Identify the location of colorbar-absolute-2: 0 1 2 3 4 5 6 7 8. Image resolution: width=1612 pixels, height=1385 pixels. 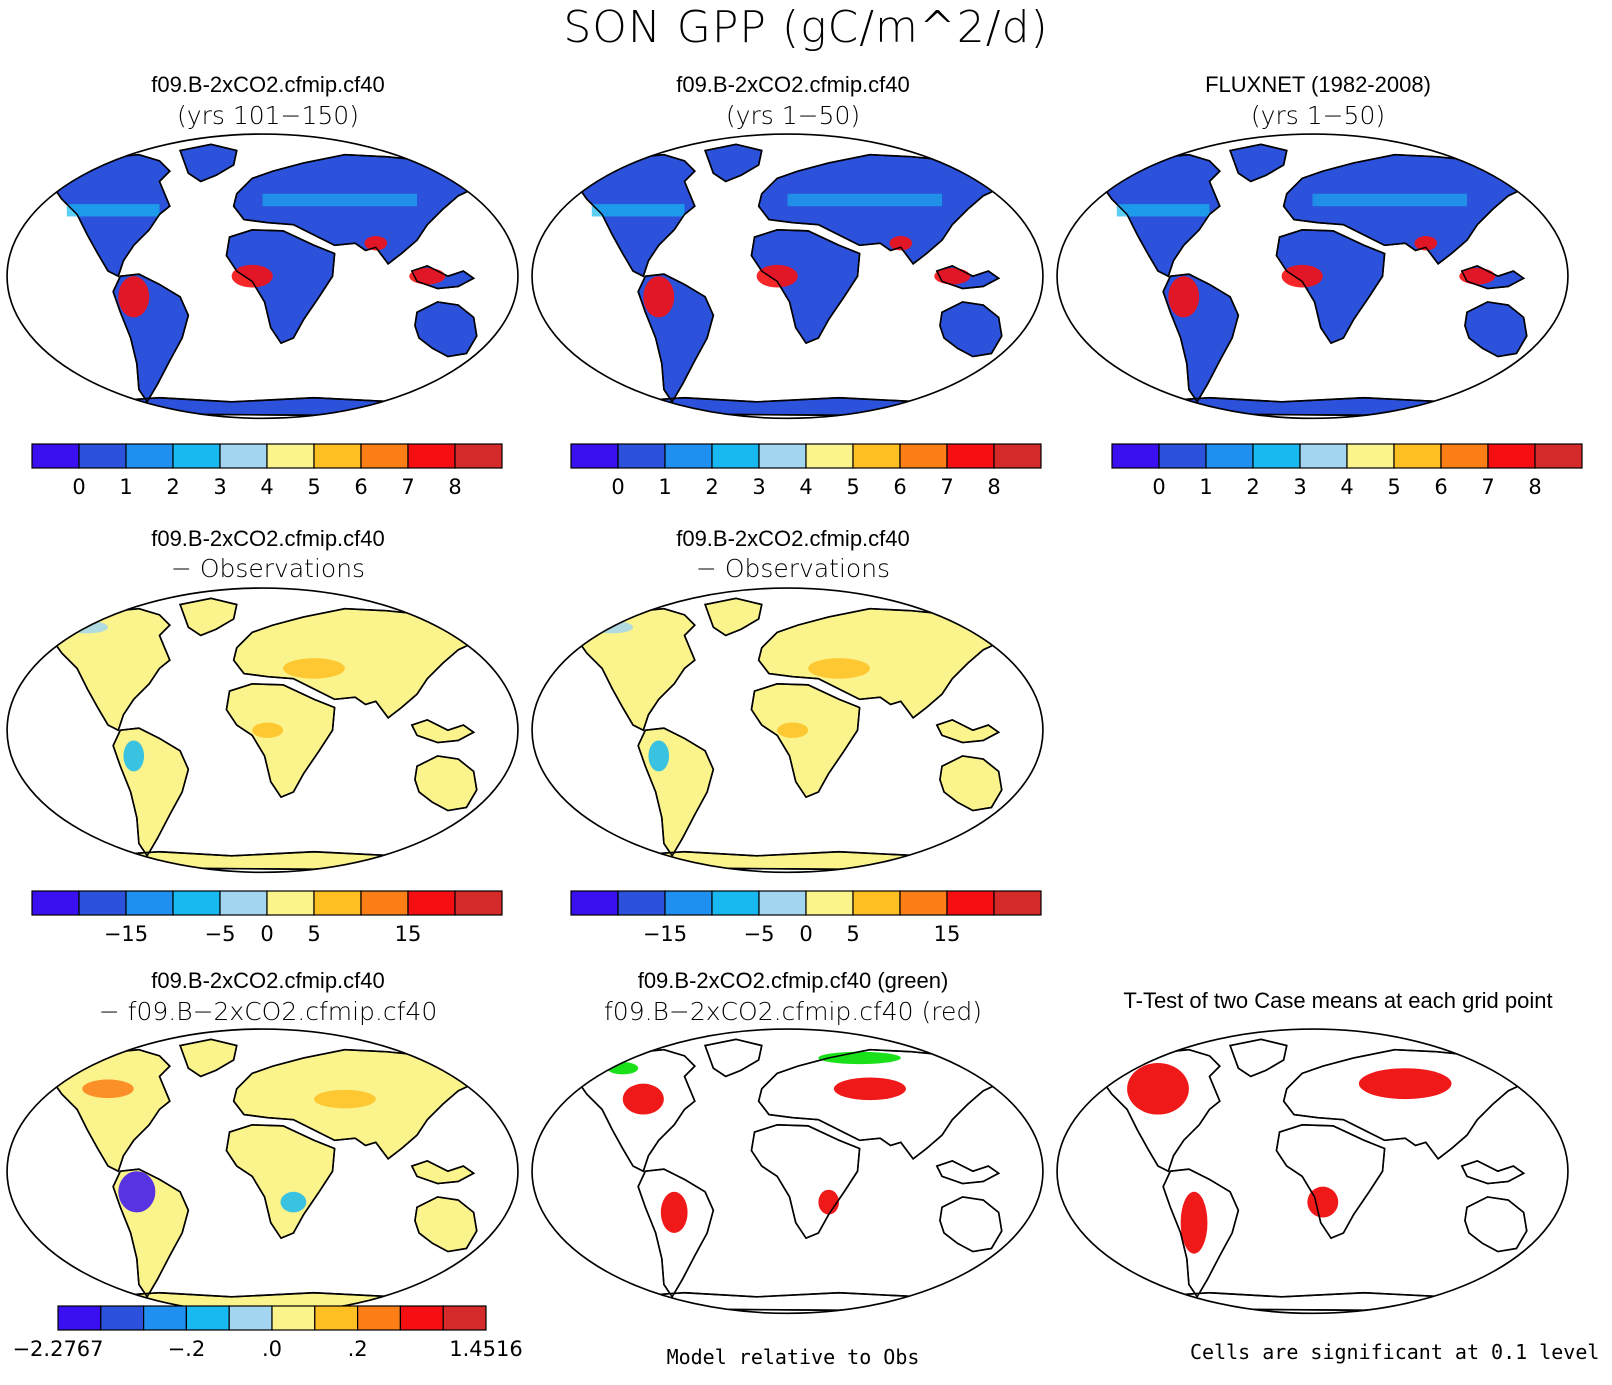
(806, 471).